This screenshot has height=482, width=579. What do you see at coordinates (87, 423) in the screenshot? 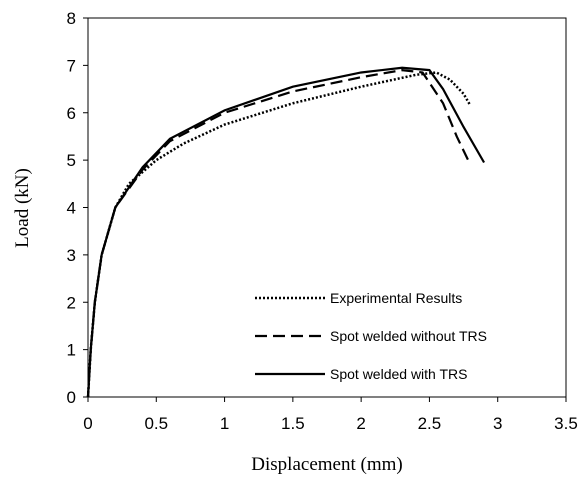
I see `x-tick-label: 0` at bounding box center [87, 423].